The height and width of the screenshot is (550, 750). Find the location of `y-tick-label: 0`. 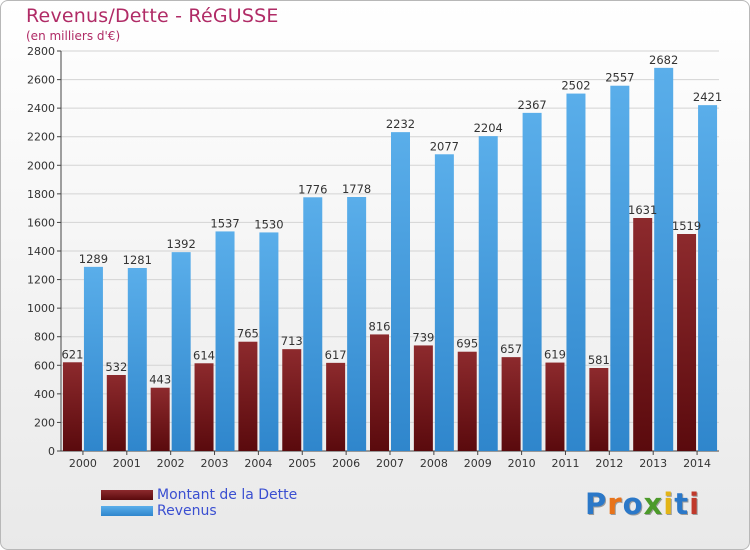

y-tick-label: 0 is located at coordinates (51, 451).